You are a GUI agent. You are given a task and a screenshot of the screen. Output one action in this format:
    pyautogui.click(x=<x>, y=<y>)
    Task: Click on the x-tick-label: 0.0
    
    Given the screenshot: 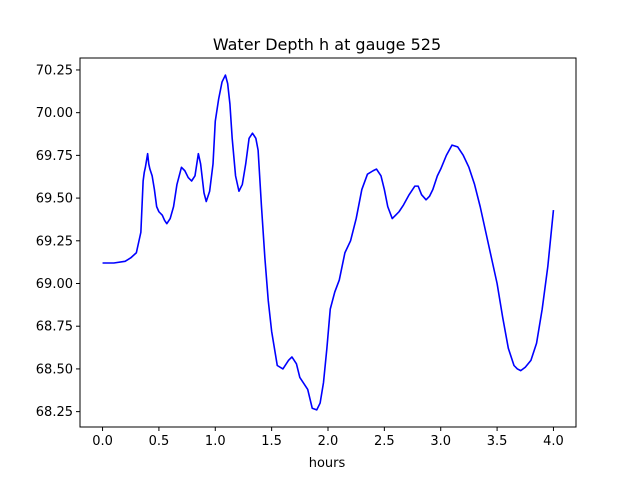 What is the action you would take?
    pyautogui.click(x=102, y=441)
    